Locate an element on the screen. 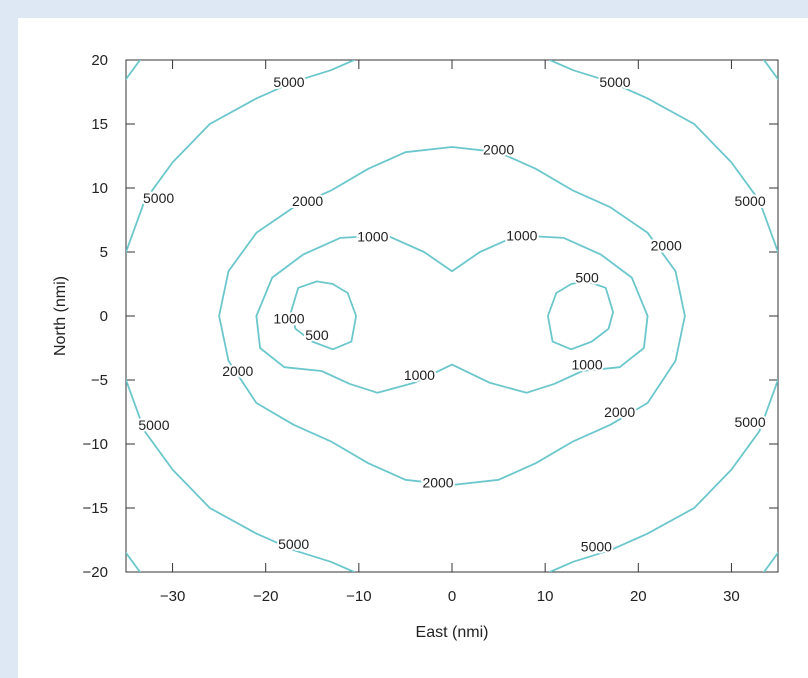  y-tick-label: 20 is located at coordinates (99, 60).